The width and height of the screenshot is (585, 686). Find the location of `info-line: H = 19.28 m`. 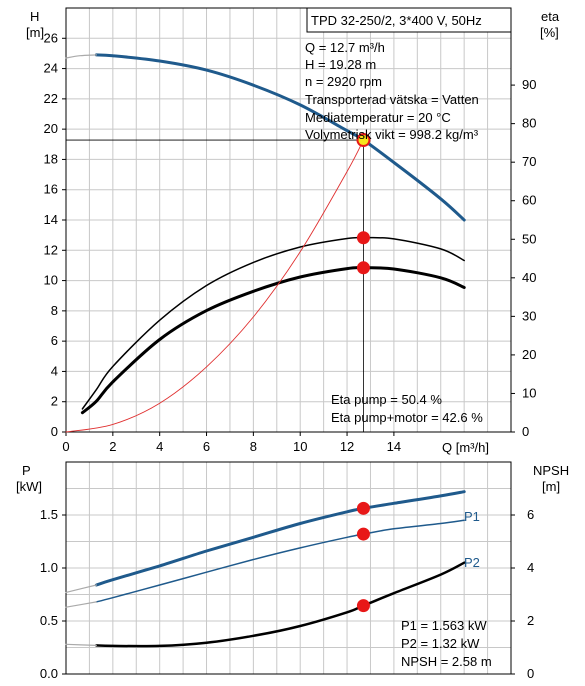

info-line: H = 19.28 m is located at coordinates (340, 64).